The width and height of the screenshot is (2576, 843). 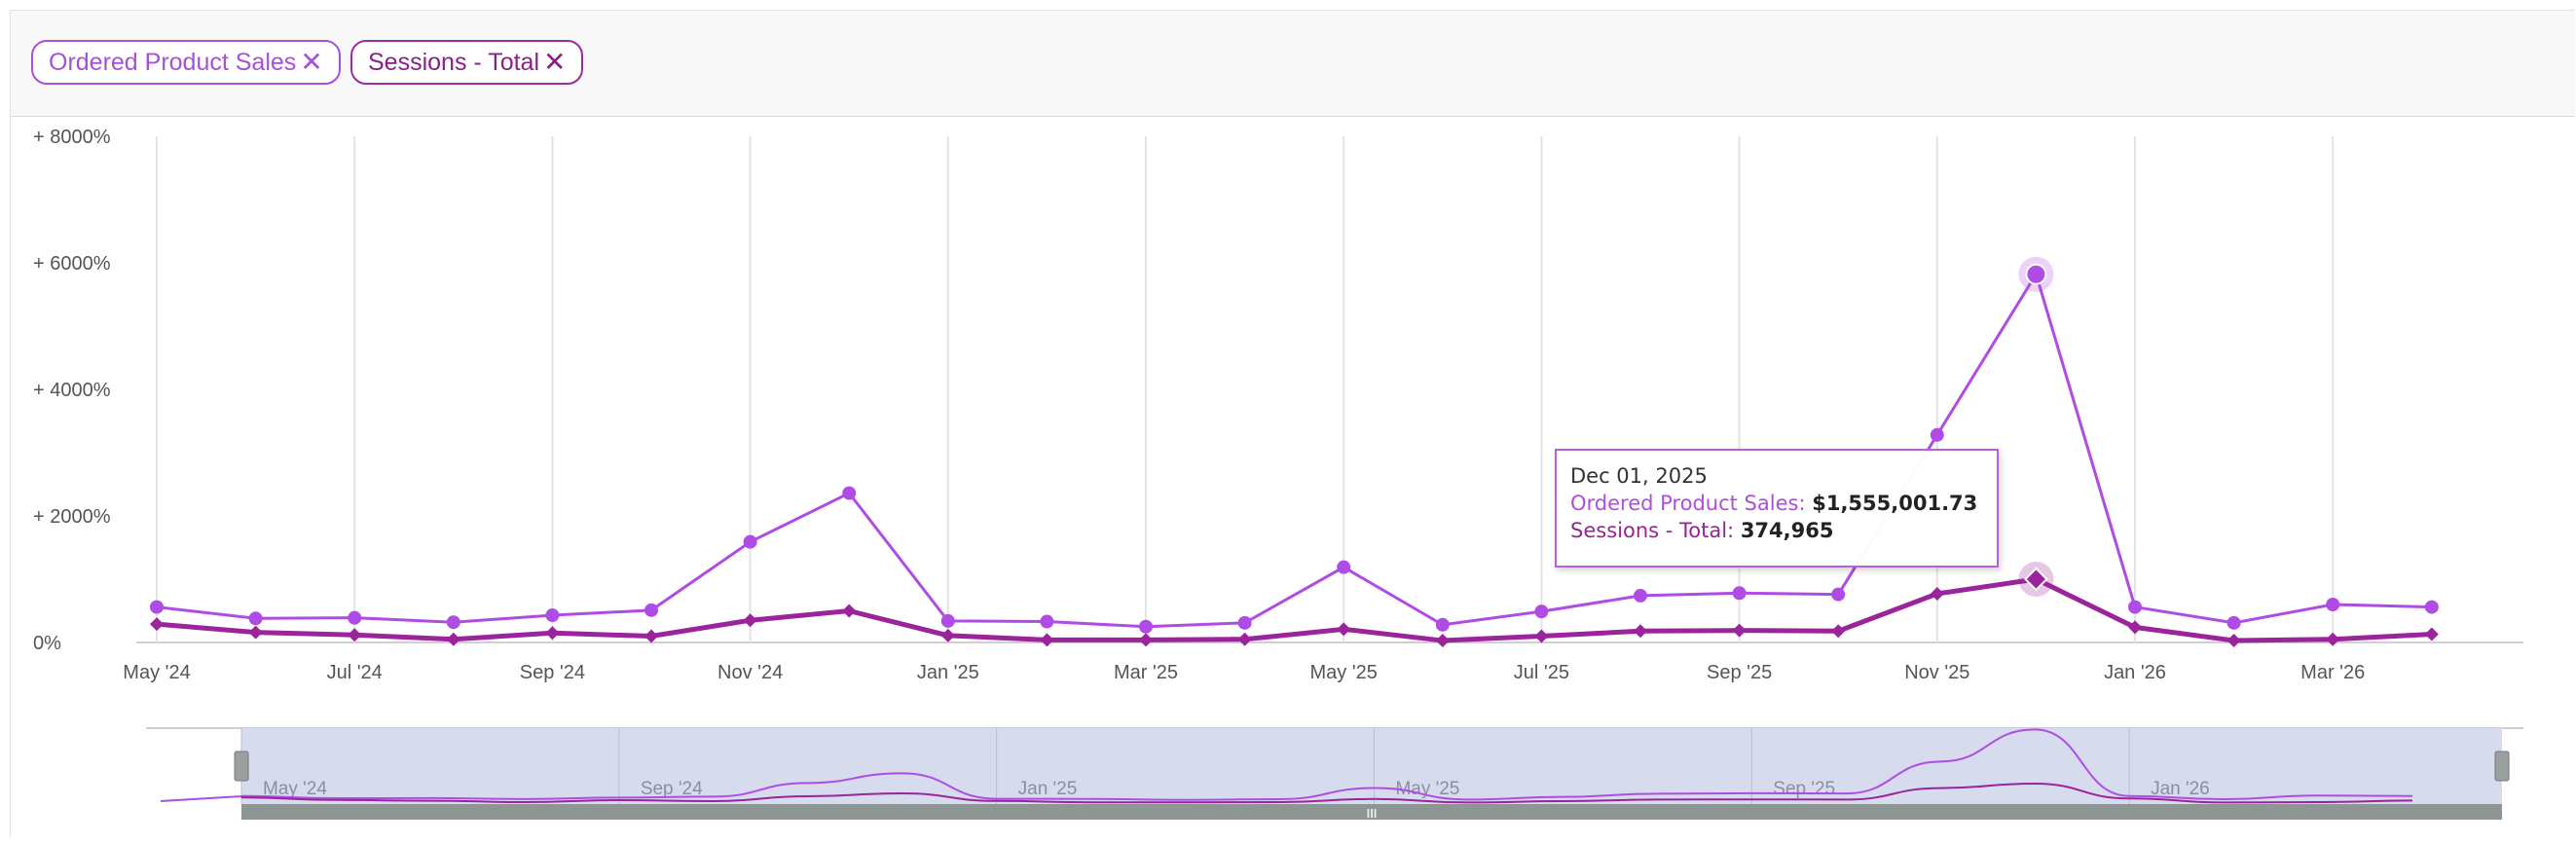 I want to click on tooltip-sessions-row: Sessions - Total: 374,965, so click(x=1776, y=530).